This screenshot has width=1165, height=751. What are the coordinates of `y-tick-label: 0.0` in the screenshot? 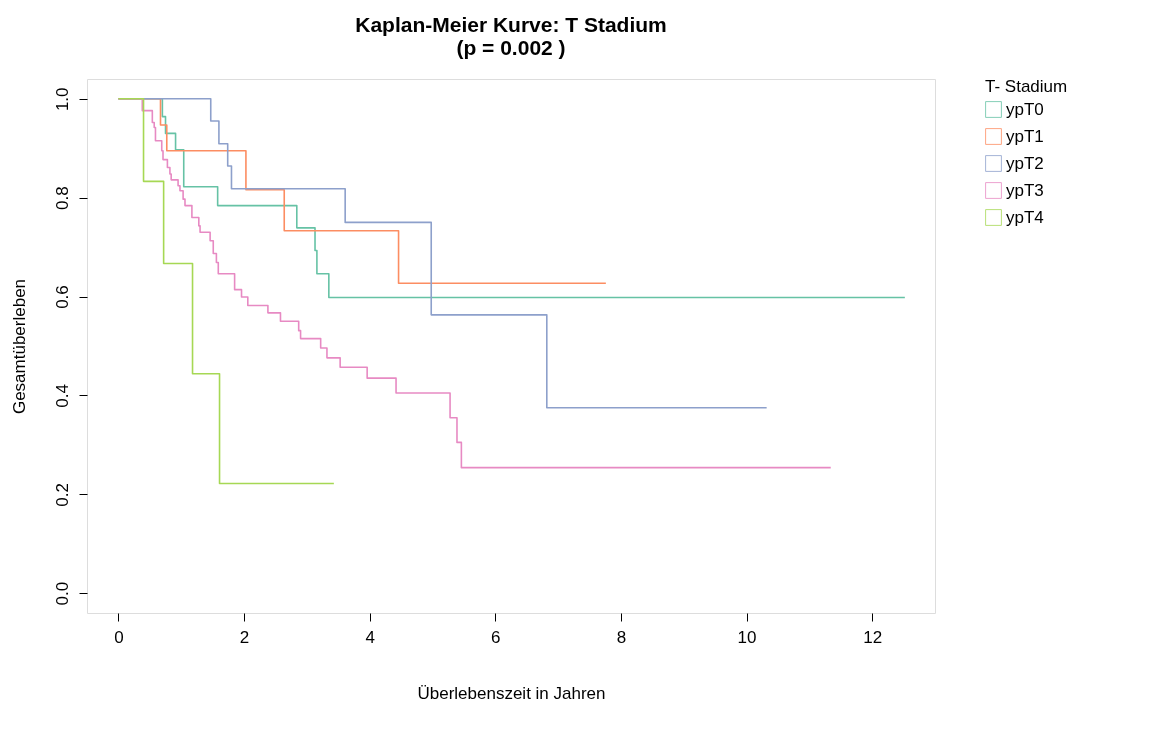 It's located at (62, 593).